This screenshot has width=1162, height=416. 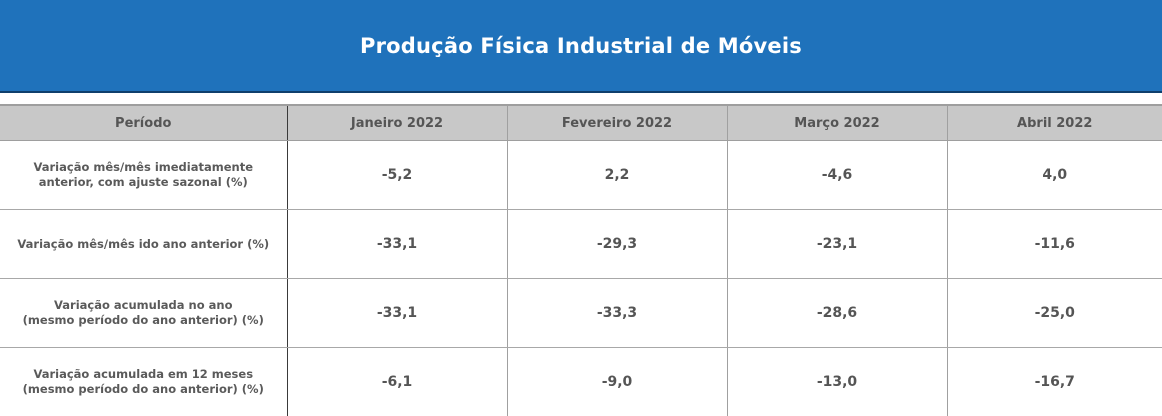 What do you see at coordinates (1054, 313) in the screenshot?
I see `cell-value: -25,0` at bounding box center [1054, 313].